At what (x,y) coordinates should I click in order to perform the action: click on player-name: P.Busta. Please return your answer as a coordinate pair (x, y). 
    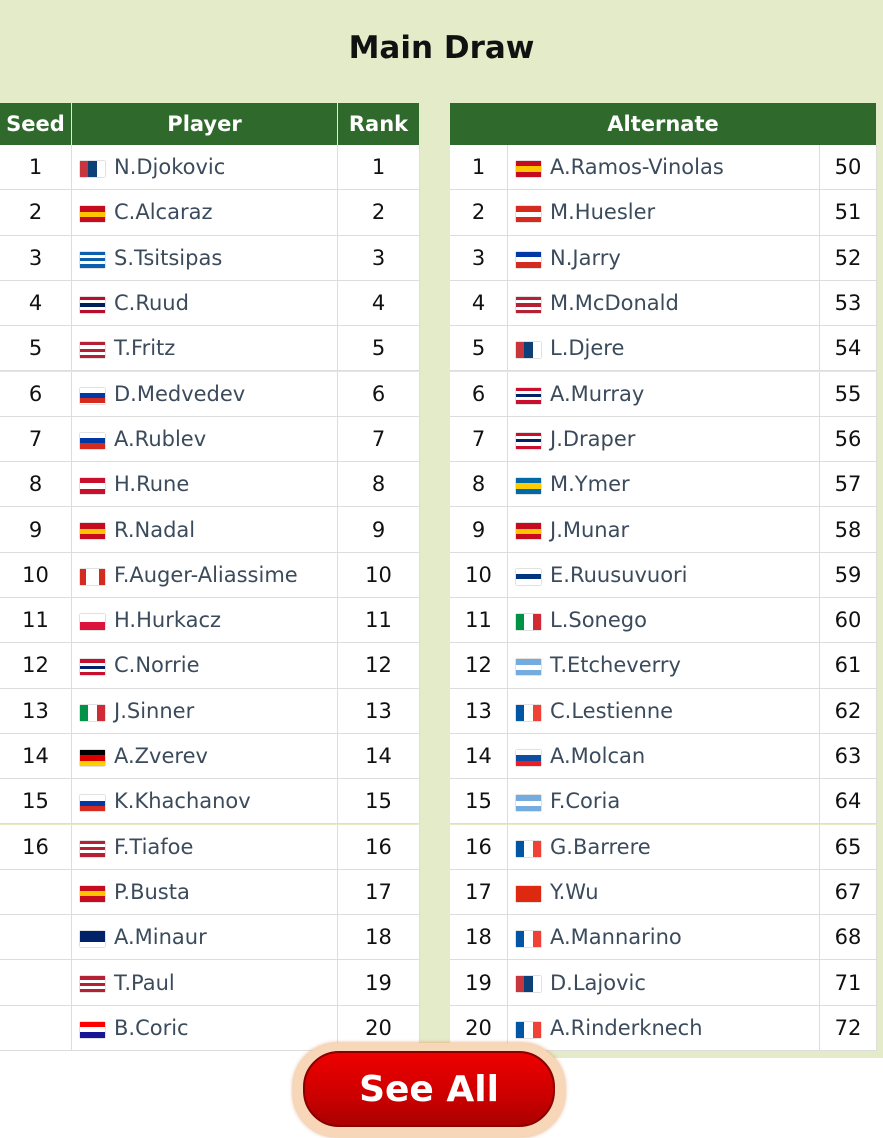
    Looking at the image, I should click on (205, 892).